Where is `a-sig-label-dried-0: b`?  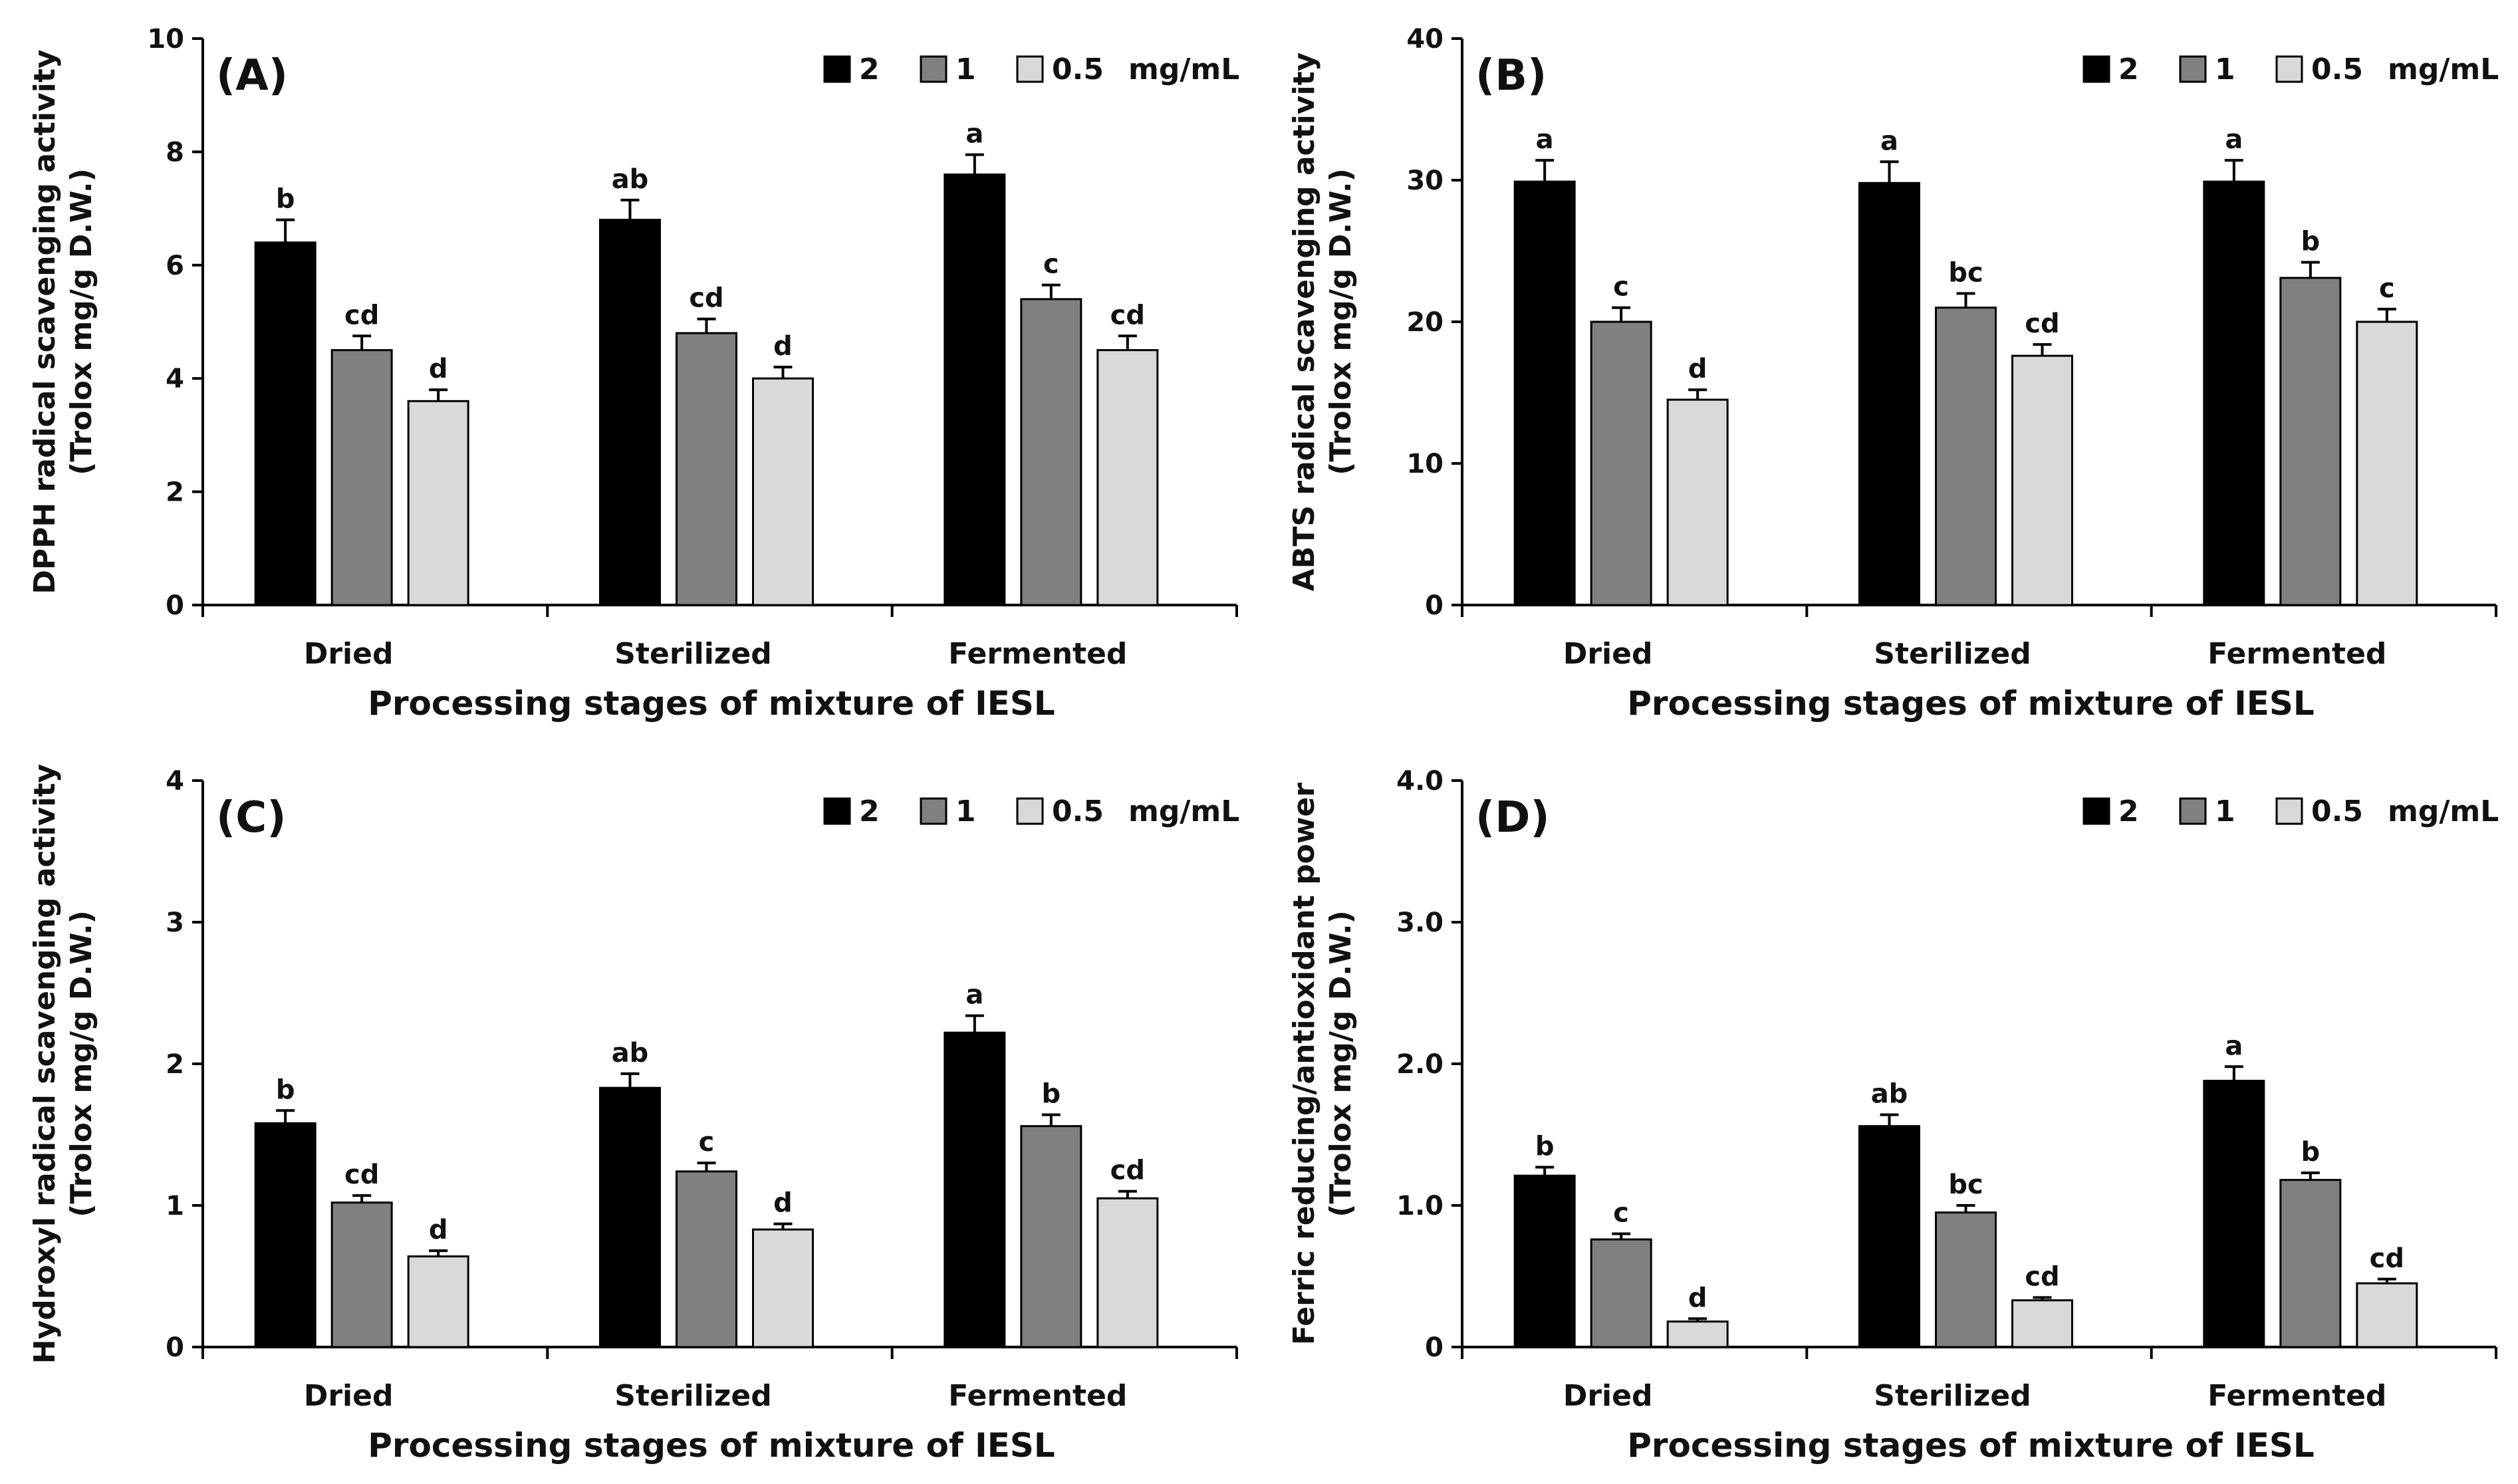 a-sig-label-dried-0: b is located at coordinates (285, 199).